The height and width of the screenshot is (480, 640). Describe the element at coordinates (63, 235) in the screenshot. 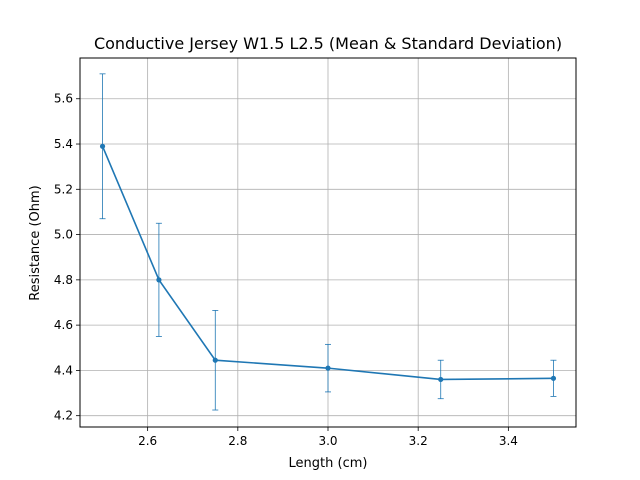

I see `y-tick-label: 5.0` at that location.